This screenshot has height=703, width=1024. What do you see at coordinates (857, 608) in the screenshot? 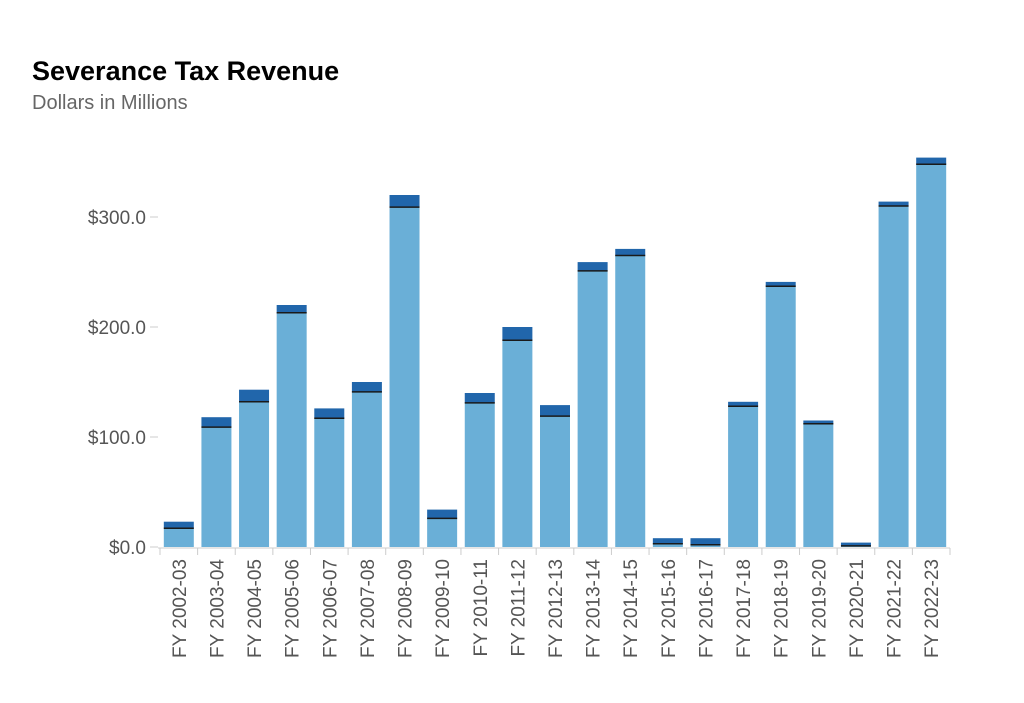
I see `x-tick-label: FY 2020-21` at bounding box center [857, 608].